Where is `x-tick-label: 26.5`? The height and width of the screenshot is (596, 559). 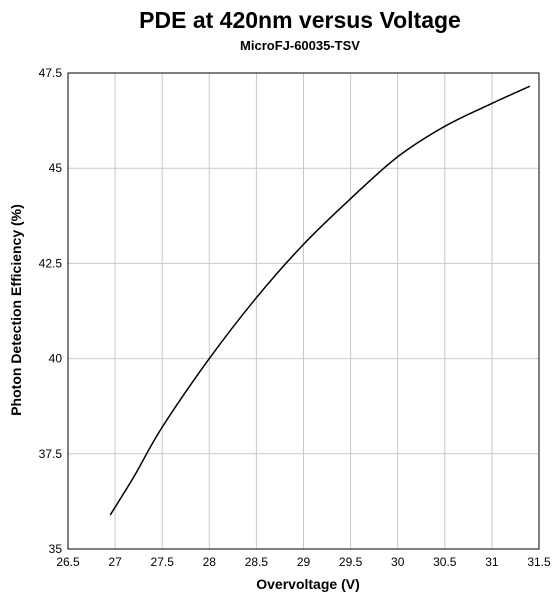 x-tick-label: 26.5 is located at coordinates (68, 562).